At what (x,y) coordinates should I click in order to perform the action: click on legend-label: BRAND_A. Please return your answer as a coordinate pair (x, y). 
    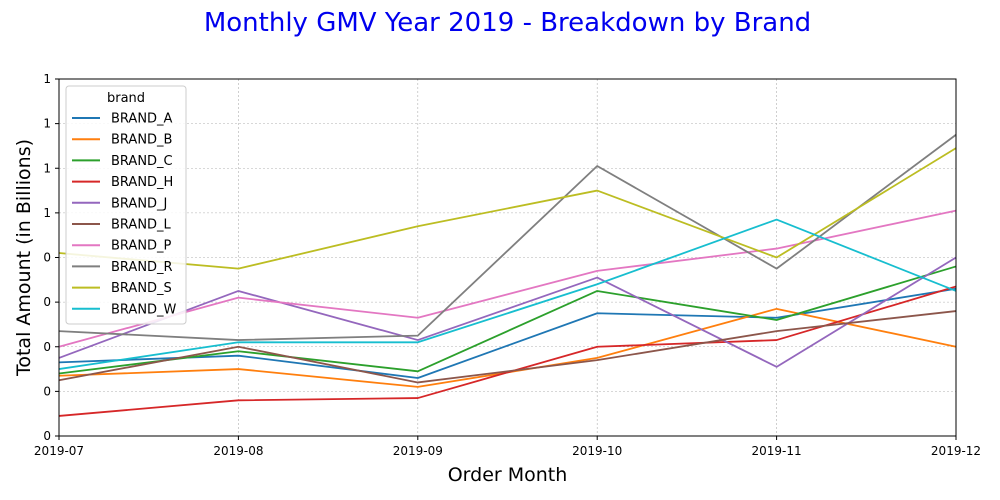
    Looking at the image, I should click on (142, 119).